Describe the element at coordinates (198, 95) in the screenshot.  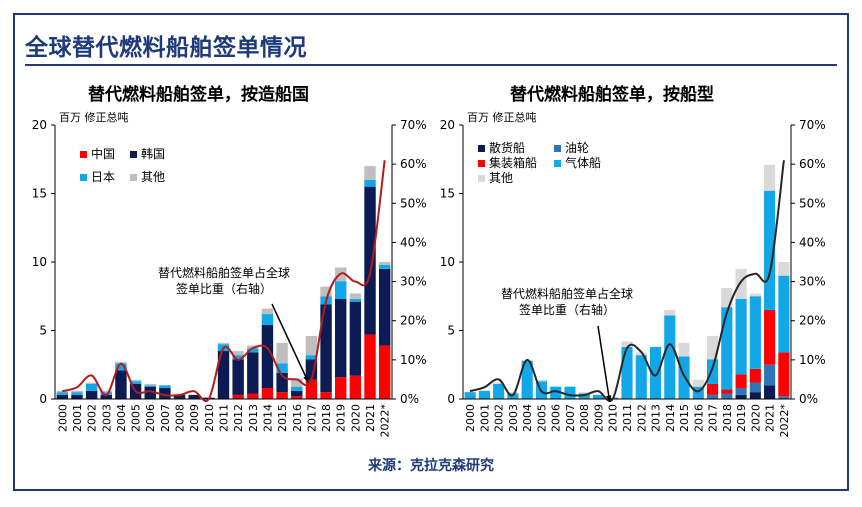
I see `chart-1-title: 替代燃料船舶签单，按造船国` at that location.